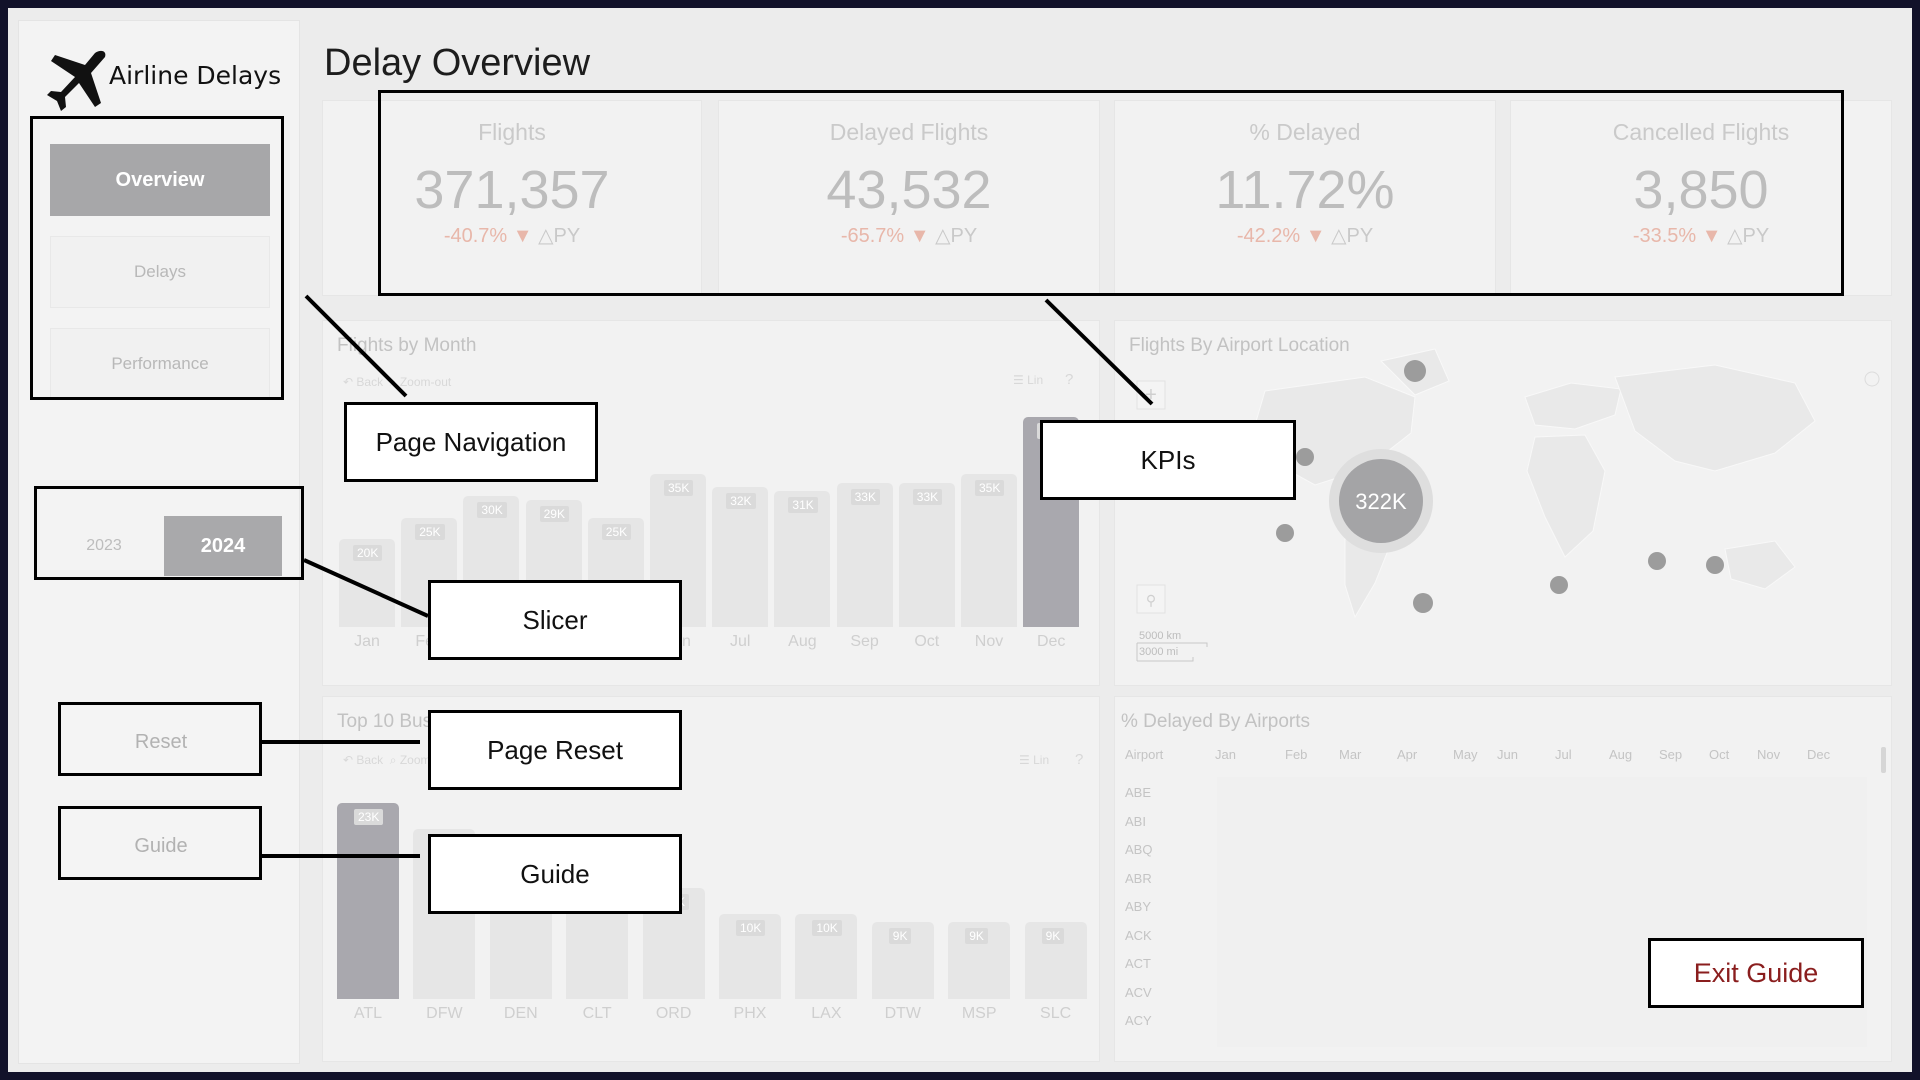  What do you see at coordinates (989, 550) in the screenshot?
I see `bar-nov` at bounding box center [989, 550].